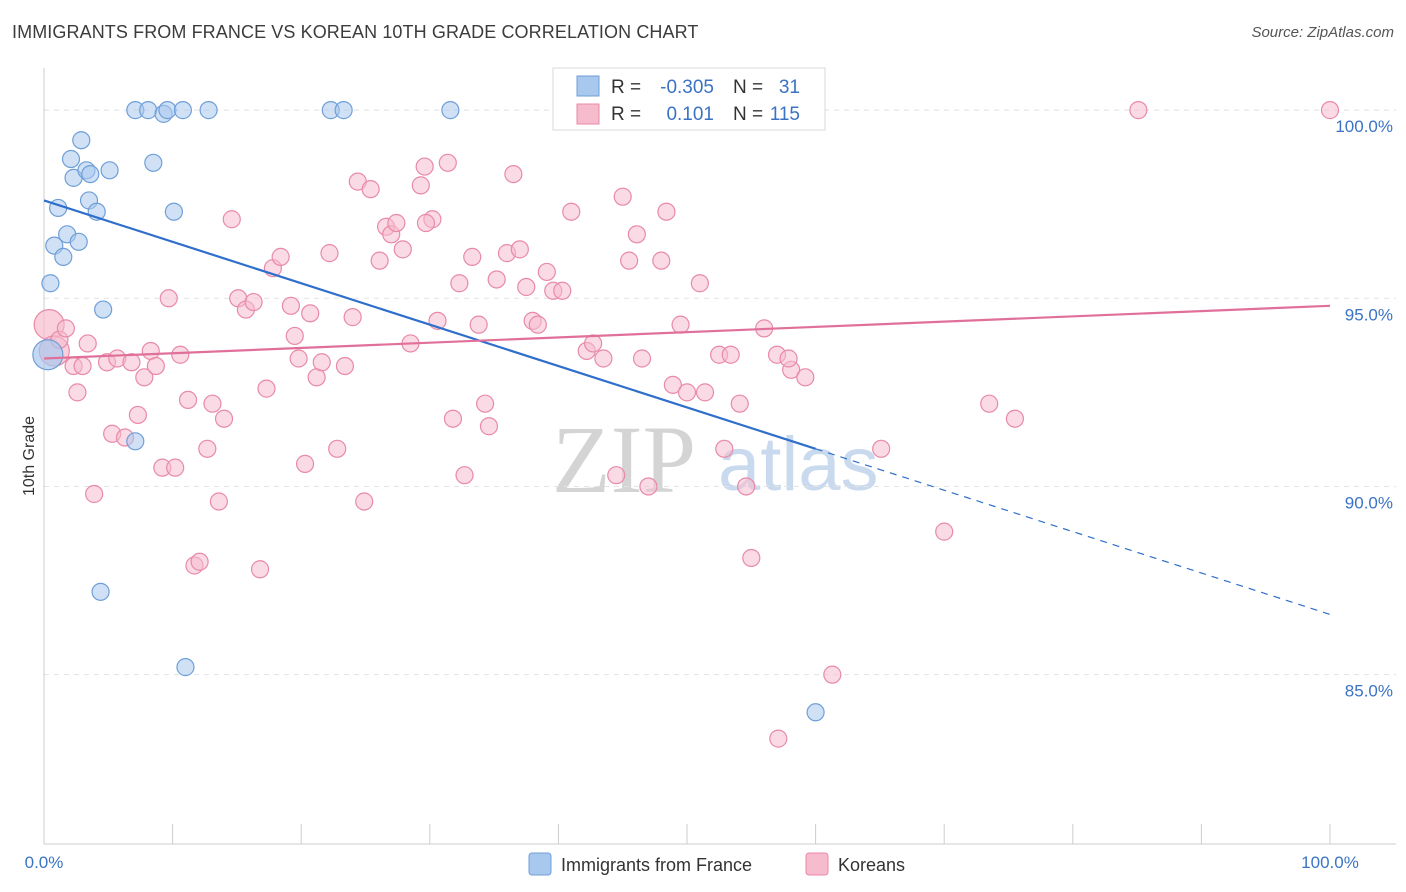 The height and width of the screenshot is (892, 1406). What do you see at coordinates (1369, 314) in the screenshot?
I see `y-tick-label-95: 95.0%` at bounding box center [1369, 314].